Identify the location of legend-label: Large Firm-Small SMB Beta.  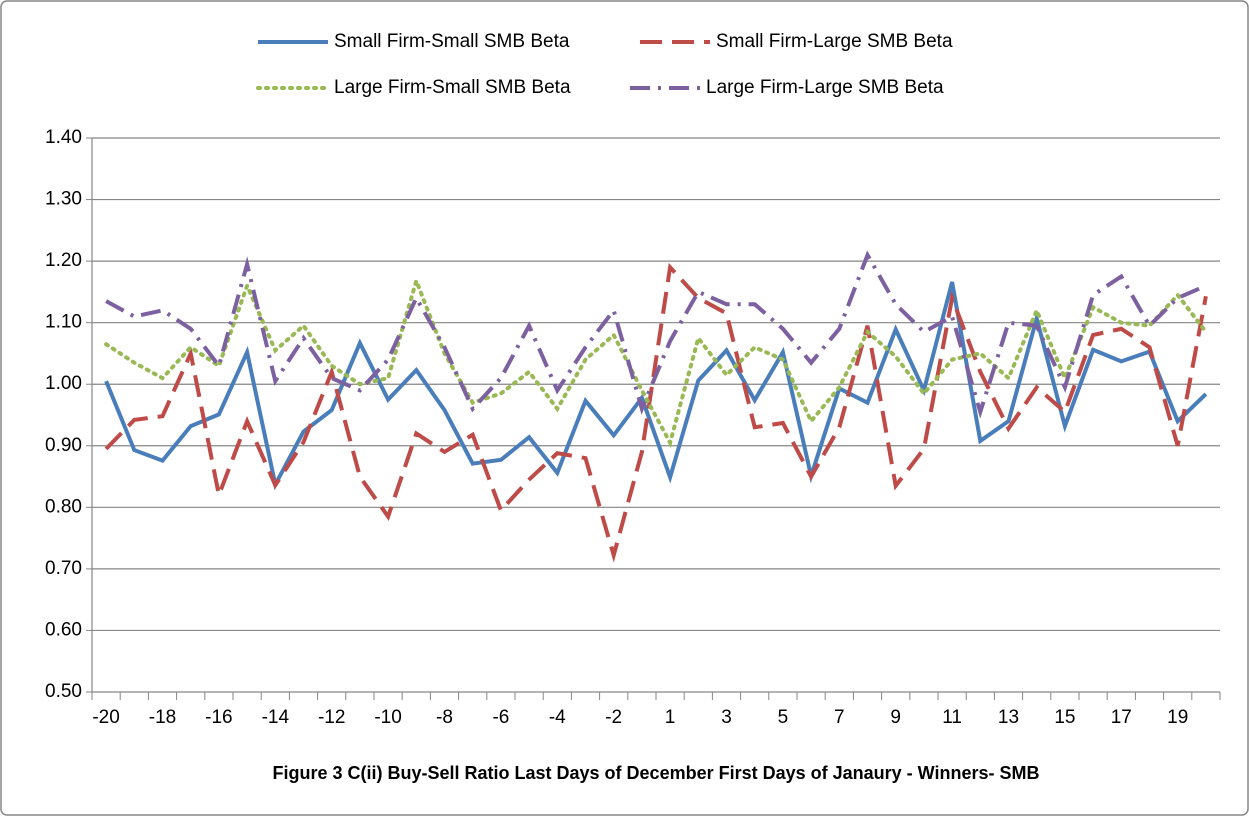
(452, 87).